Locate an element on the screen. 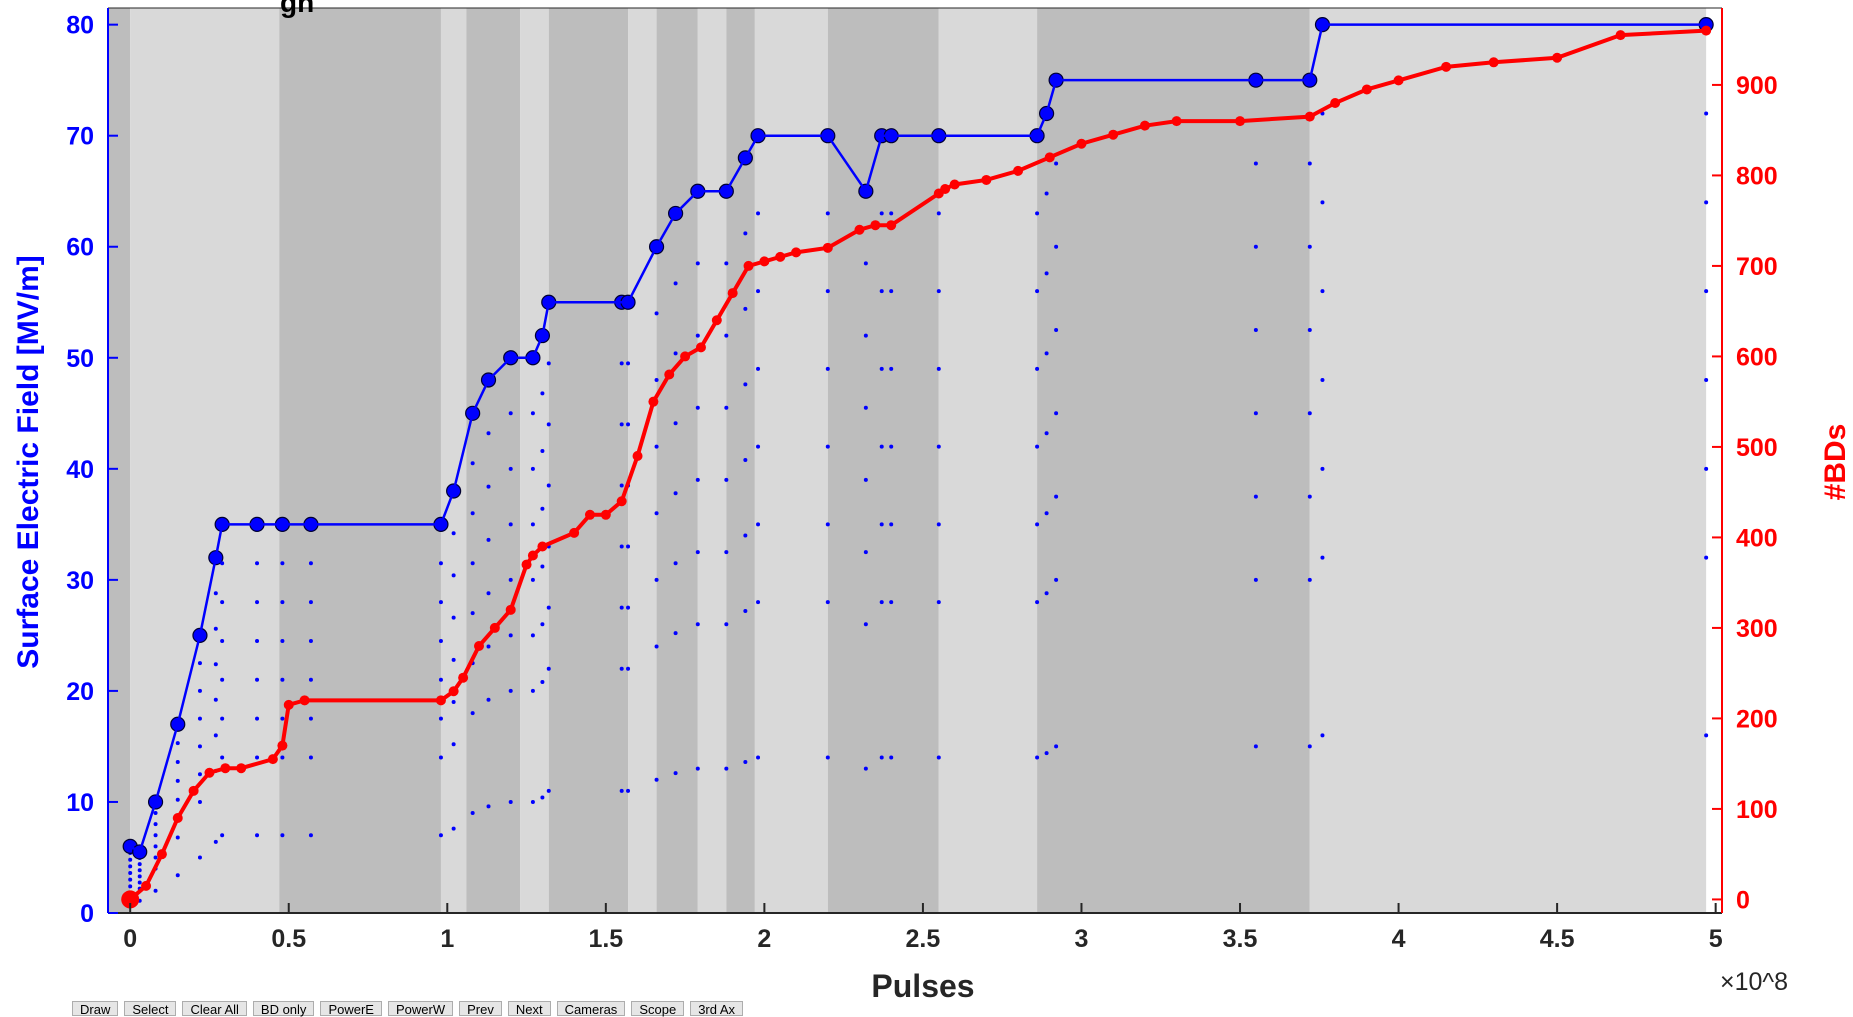 The image size is (1853, 1017). toolbar-button-scope: Scope is located at coordinates (658, 1008).